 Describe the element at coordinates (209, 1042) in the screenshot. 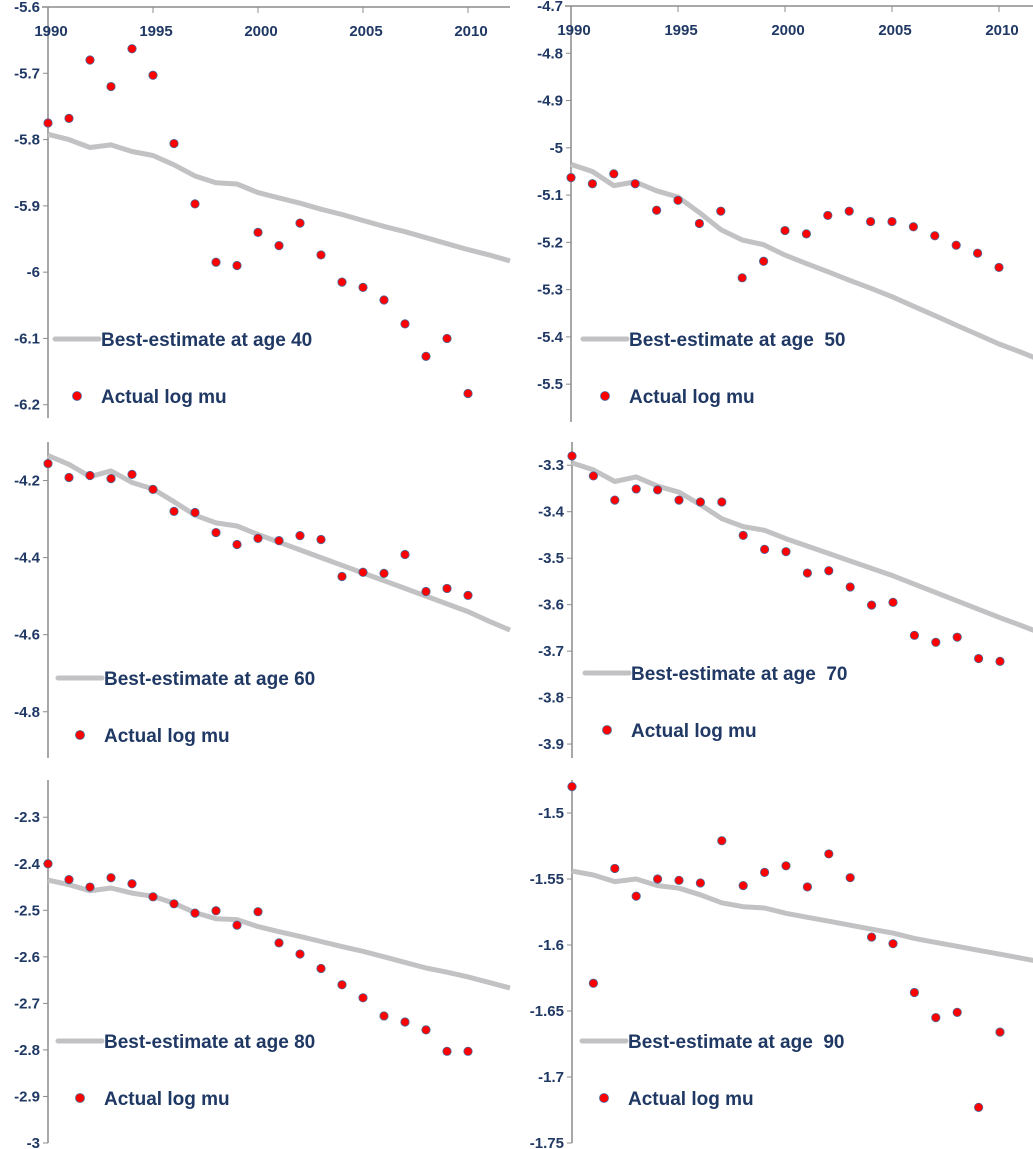

I see `legend-label-best-estimate: Best-estimate at age 80` at that location.